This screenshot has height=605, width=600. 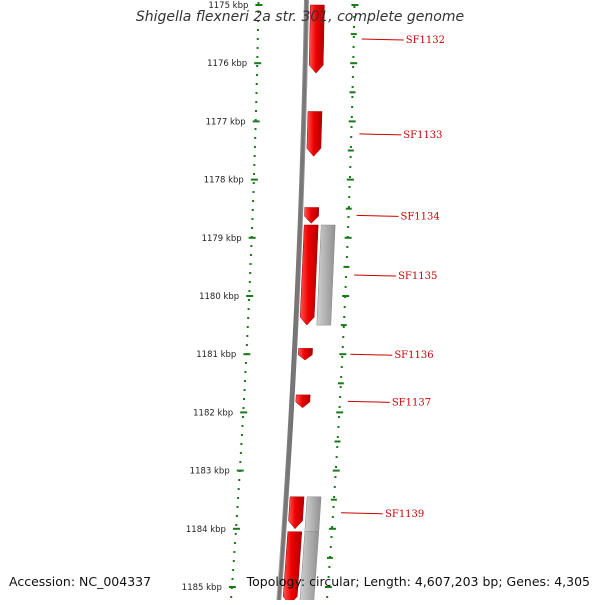 I want to click on gene-label: SF1136, so click(x=413, y=355).